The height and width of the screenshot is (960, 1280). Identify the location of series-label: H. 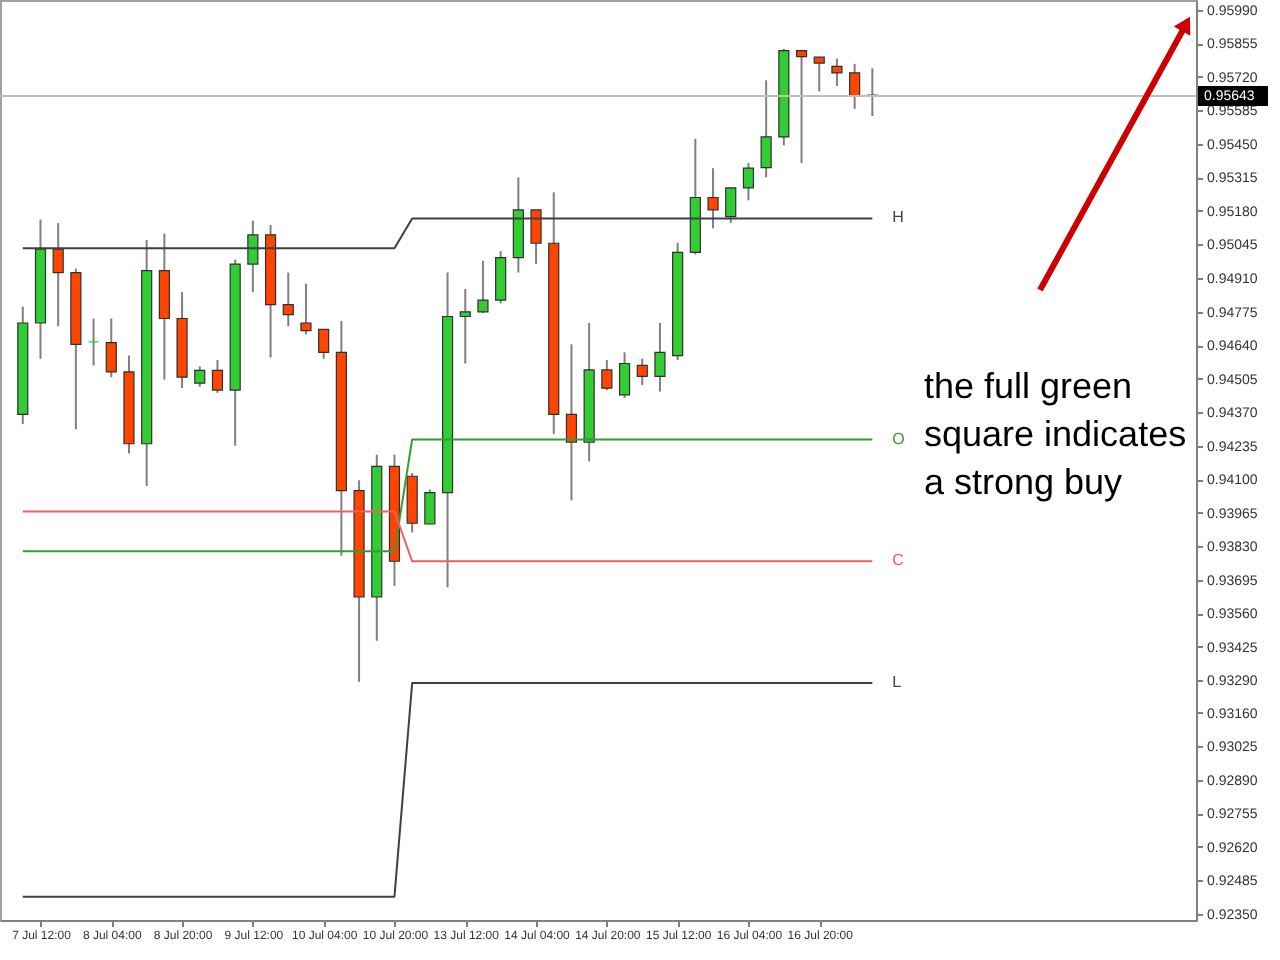
(898, 217).